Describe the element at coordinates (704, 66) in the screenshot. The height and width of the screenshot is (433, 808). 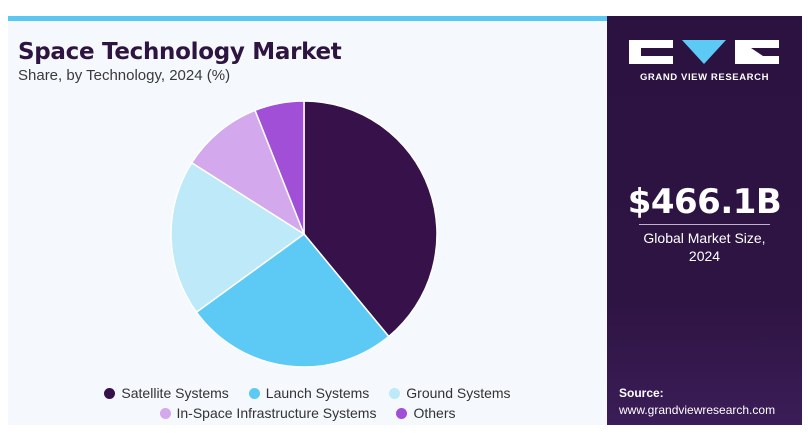
I see `gvr-logo-icon` at that location.